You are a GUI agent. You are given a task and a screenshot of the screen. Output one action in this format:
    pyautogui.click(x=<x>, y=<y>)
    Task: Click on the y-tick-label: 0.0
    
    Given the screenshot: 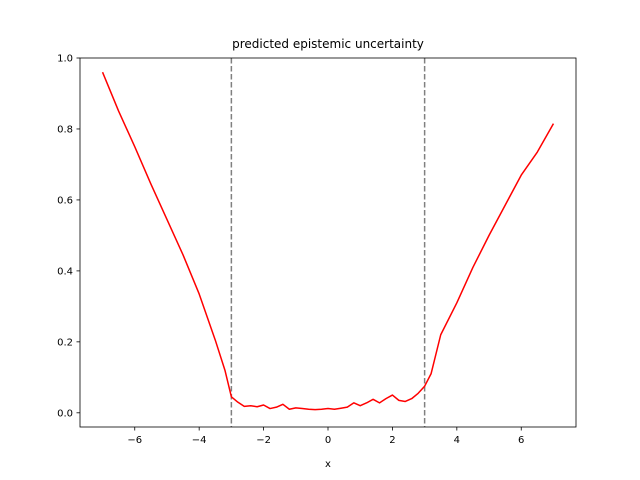 What is the action you would take?
    pyautogui.click(x=65, y=413)
    